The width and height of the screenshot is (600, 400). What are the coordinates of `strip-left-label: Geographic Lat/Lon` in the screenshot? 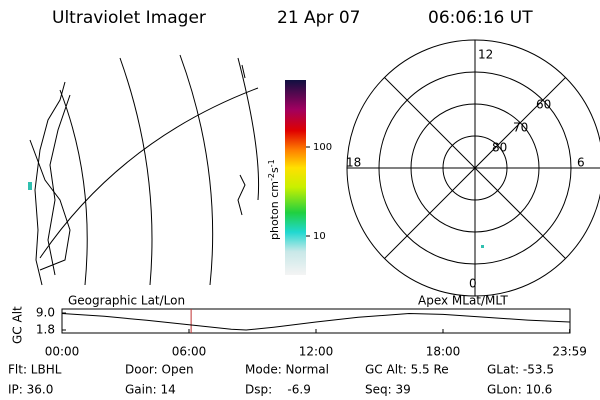 It's located at (126, 301).